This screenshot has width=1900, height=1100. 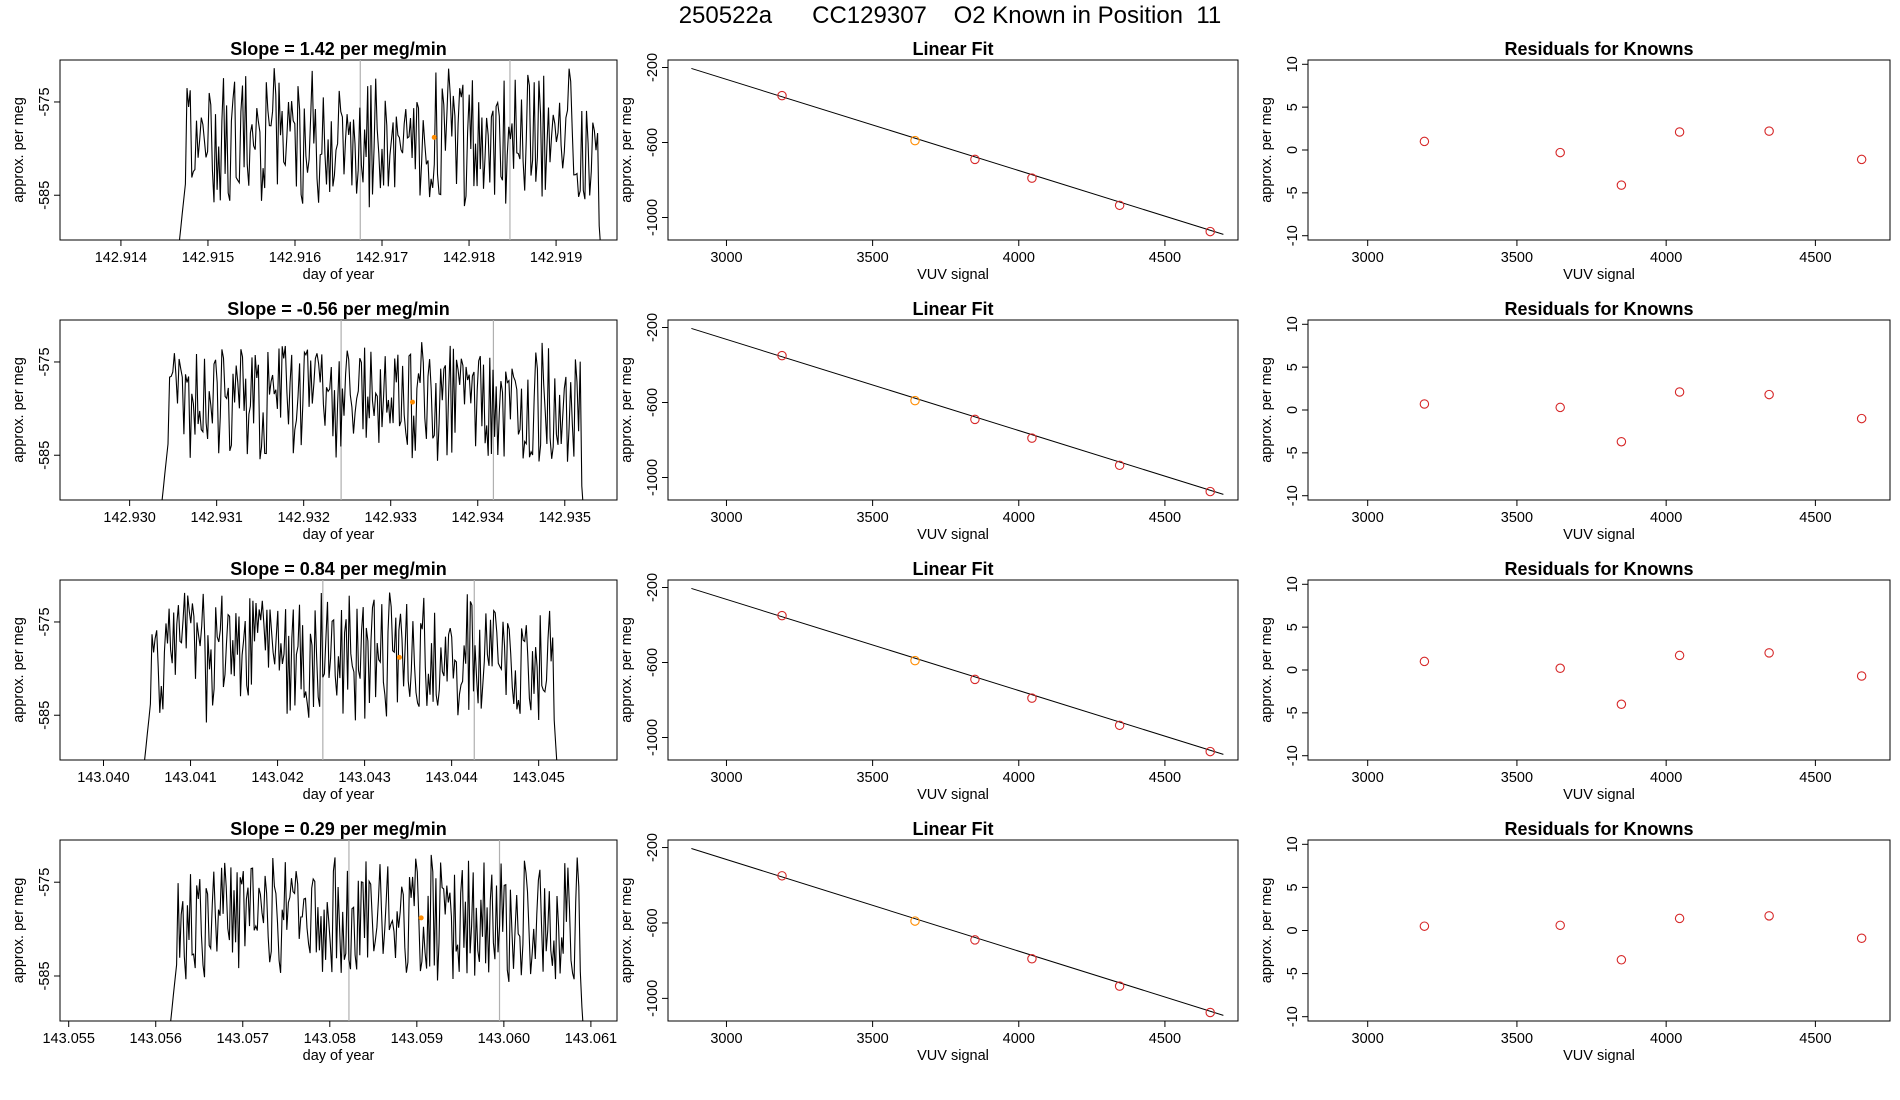 I want to click on x-tick-label: 142.930, so click(x=129, y=518).